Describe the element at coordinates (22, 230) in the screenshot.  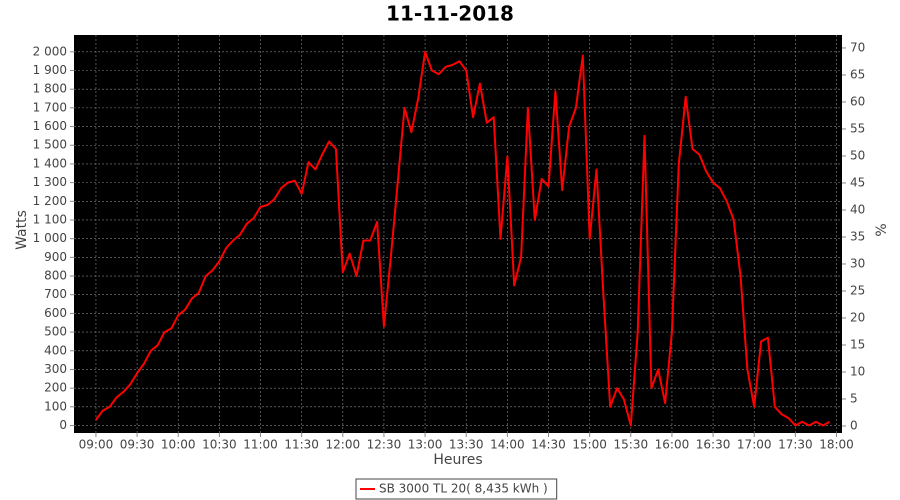
I see `y-axis-label: Watts` at that location.